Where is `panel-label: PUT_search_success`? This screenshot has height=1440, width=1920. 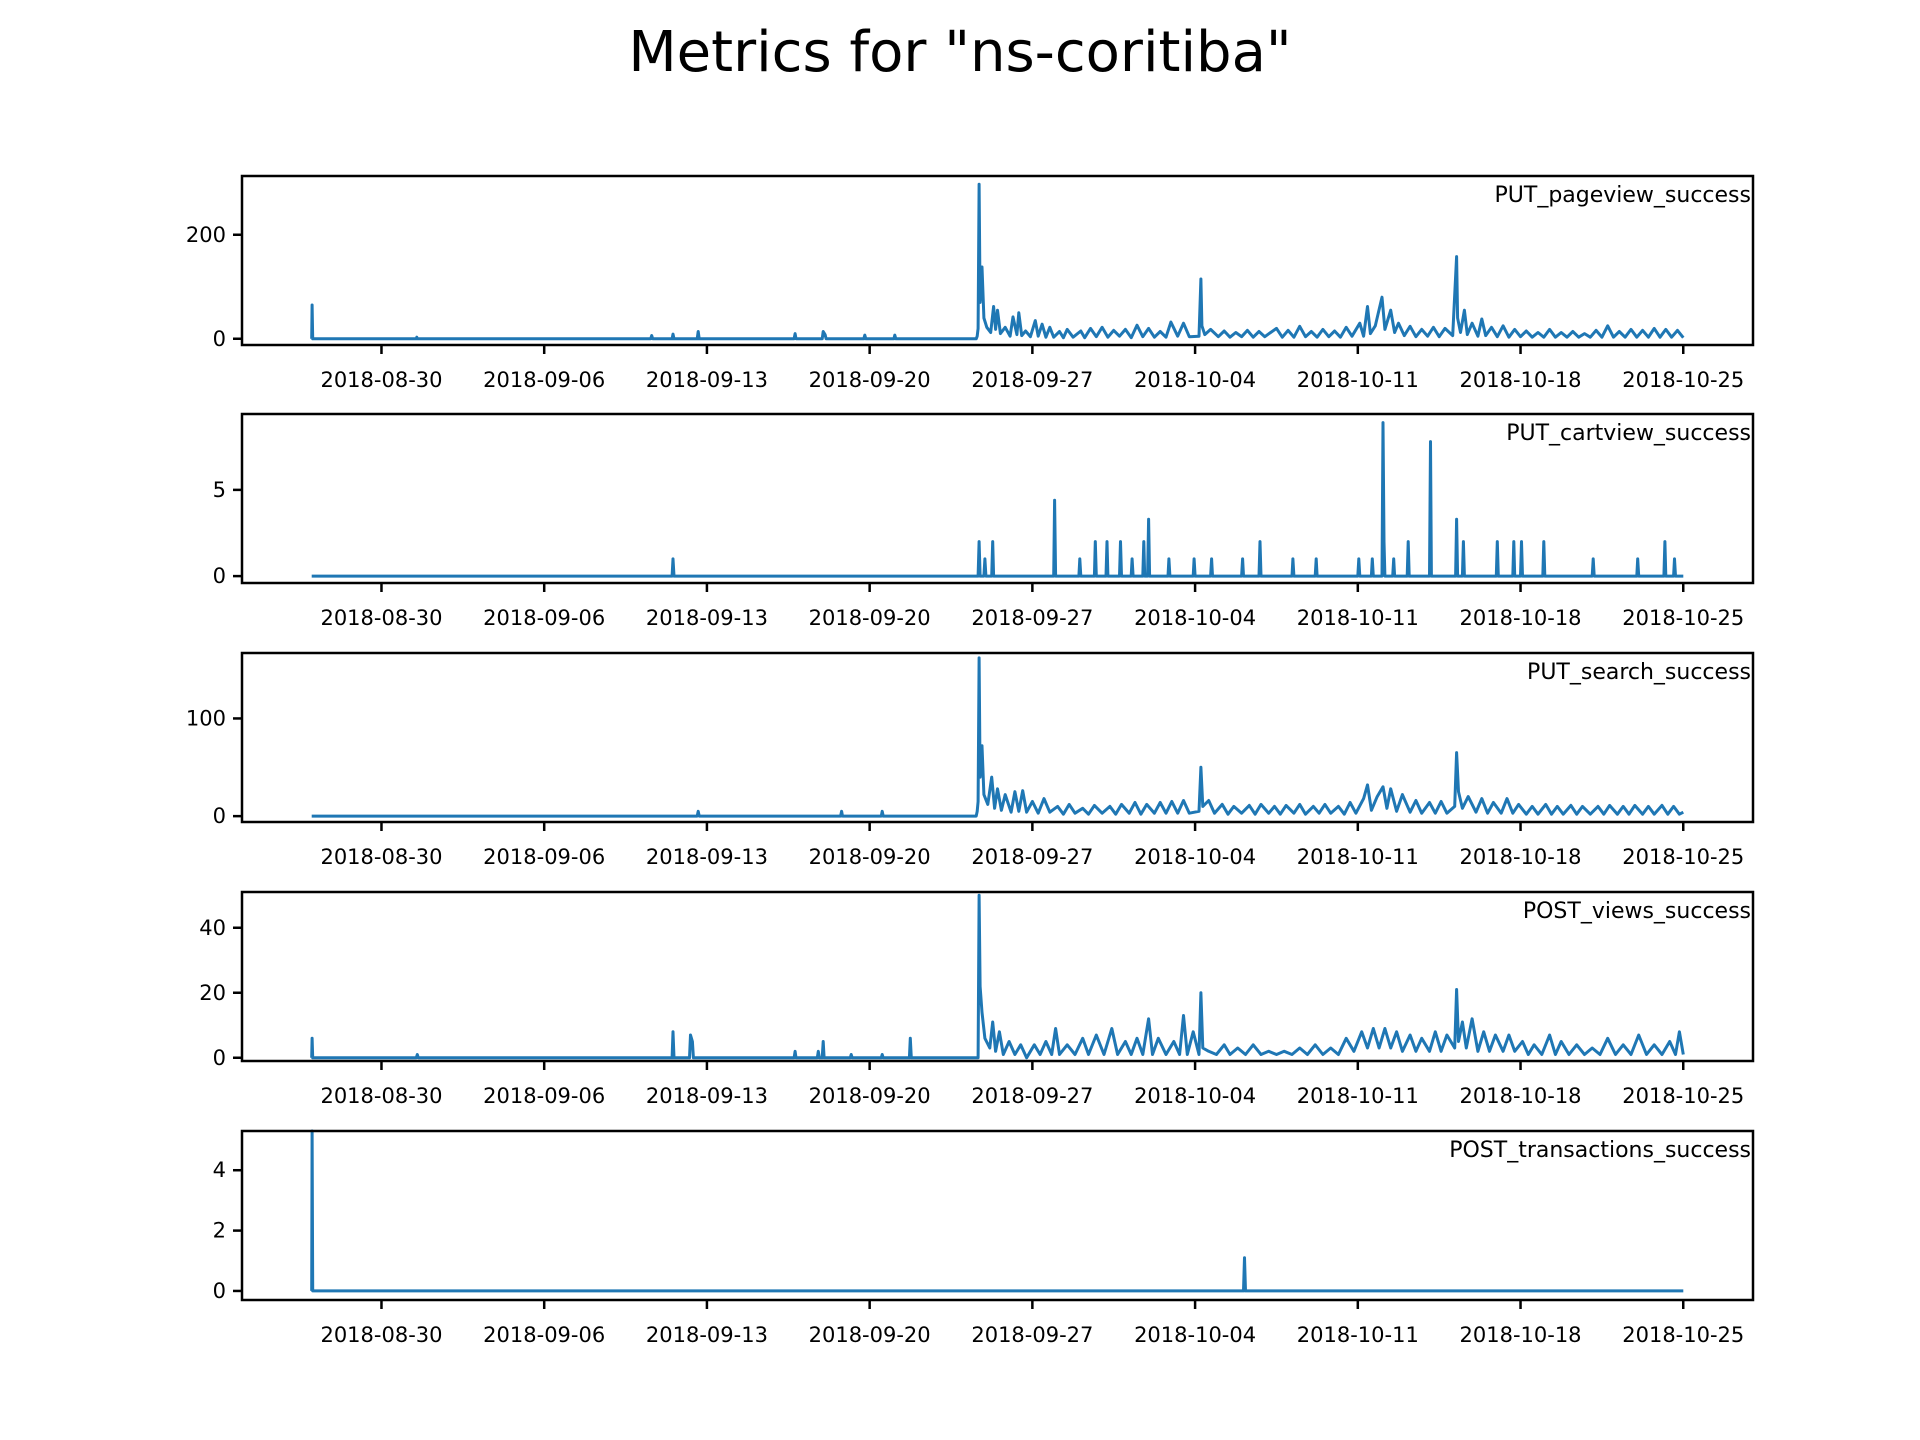 panel-label: PUT_search_success is located at coordinates (1639, 672).